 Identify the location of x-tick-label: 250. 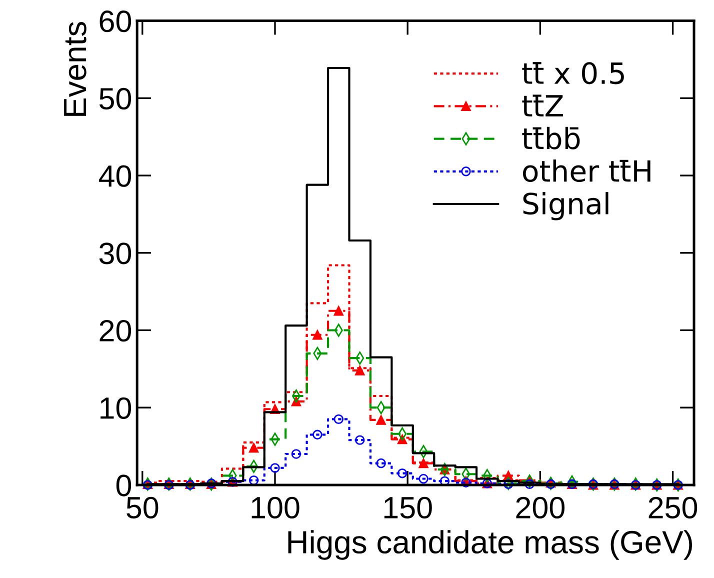
(673, 507).